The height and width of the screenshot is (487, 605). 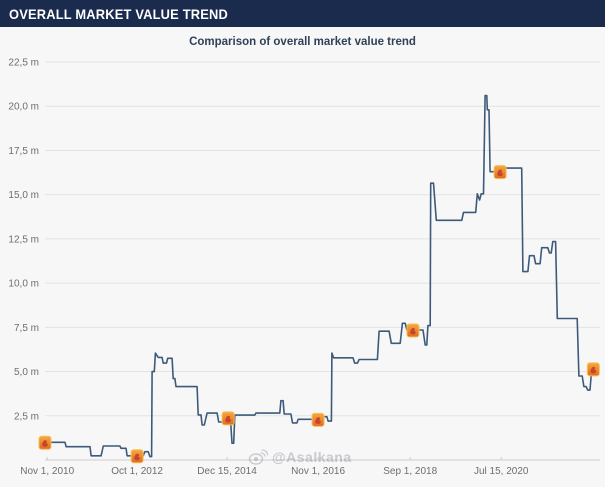 I want to click on y-axis-tick-label: 7,5 m, so click(x=26, y=328).